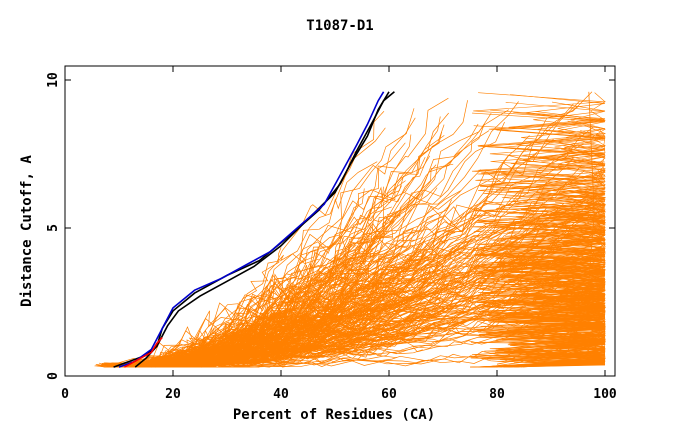 This screenshot has width=680, height=445. Describe the element at coordinates (173, 394) in the screenshot. I see `x-tick-label: 20` at that location.